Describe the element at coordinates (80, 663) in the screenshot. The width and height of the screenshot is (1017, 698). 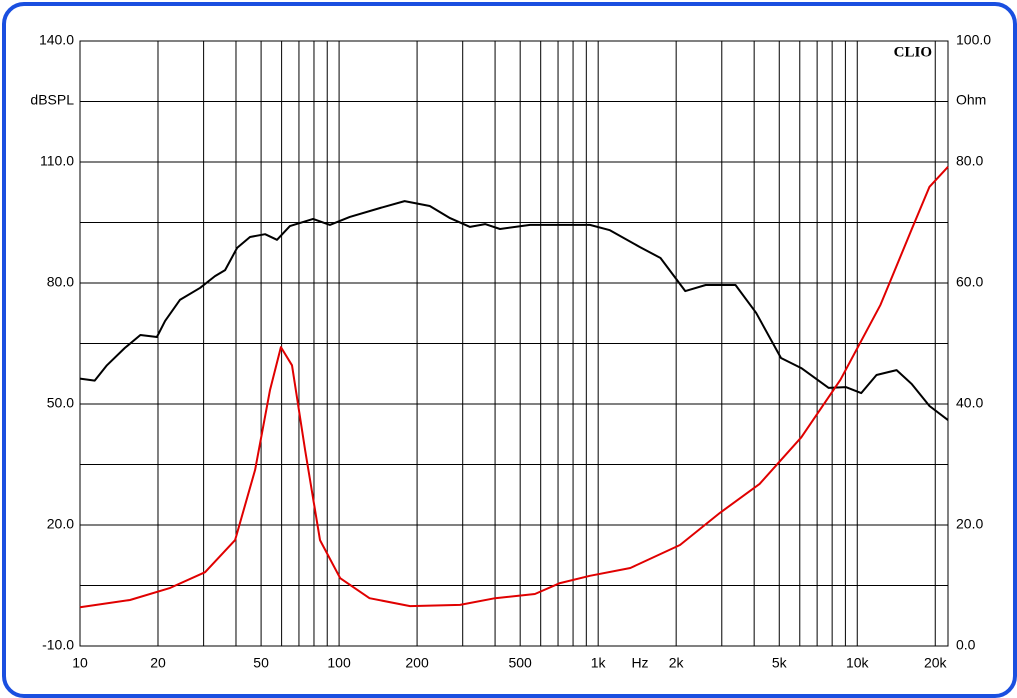
I see `x-tick-label: 10` at that location.